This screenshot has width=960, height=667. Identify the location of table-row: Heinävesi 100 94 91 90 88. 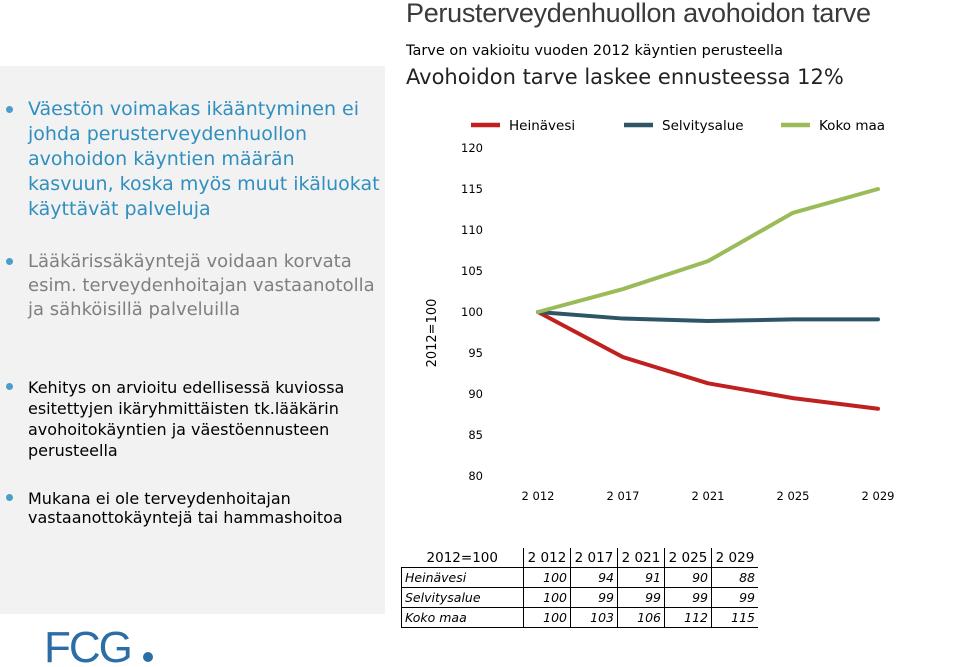
(579, 577).